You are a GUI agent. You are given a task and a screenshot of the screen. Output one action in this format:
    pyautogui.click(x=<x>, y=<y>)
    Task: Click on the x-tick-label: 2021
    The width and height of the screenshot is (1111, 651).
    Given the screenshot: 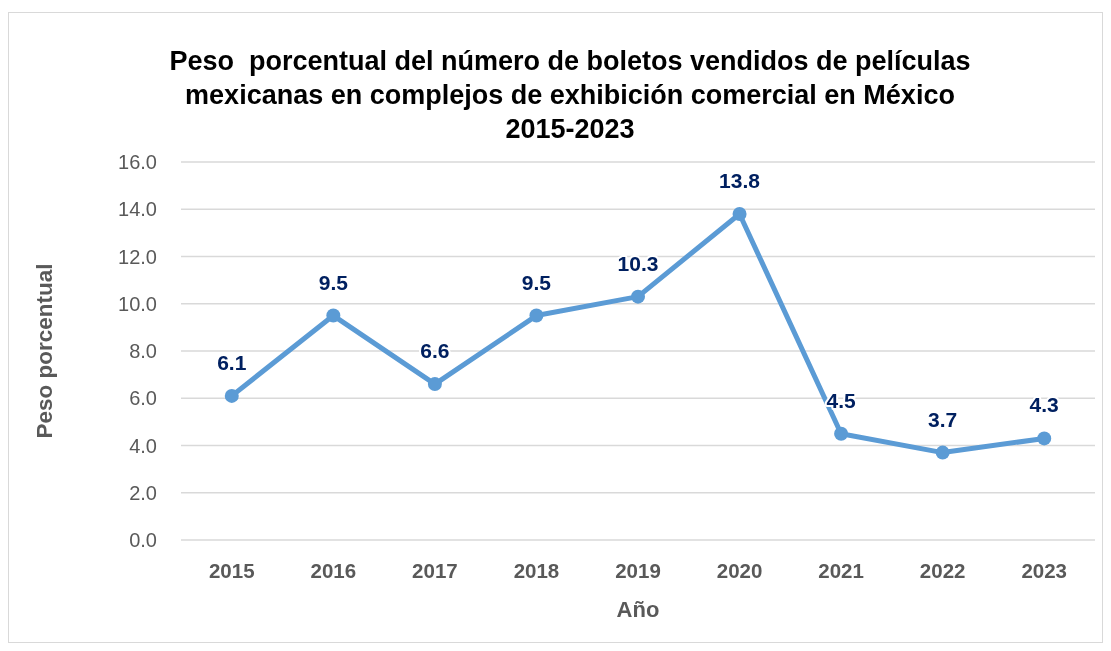 What is the action you would take?
    pyautogui.click(x=841, y=570)
    